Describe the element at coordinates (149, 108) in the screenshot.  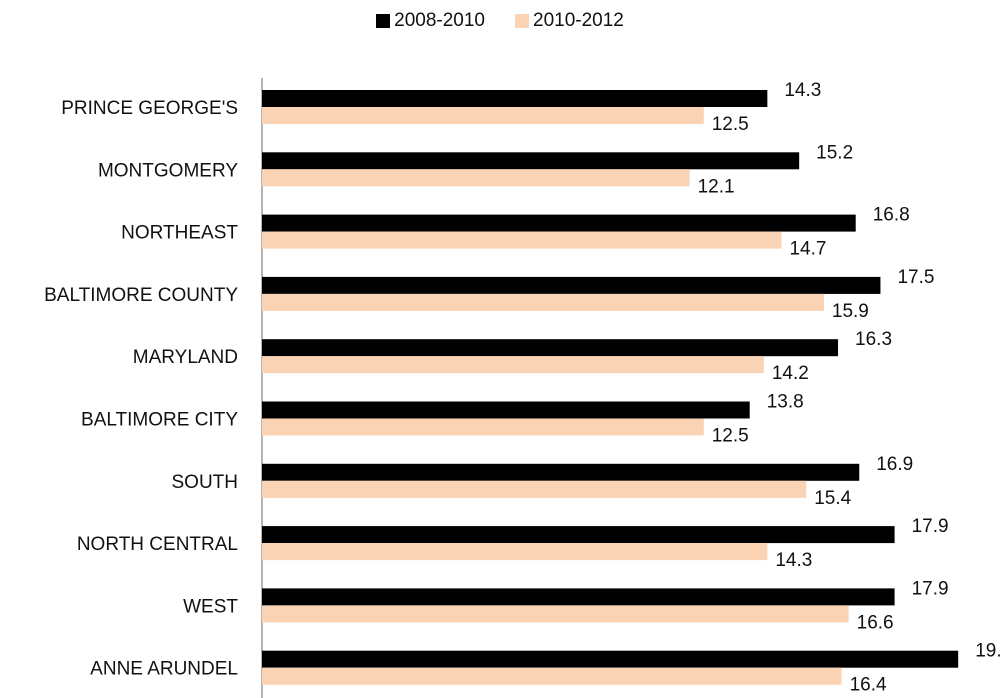
I see `category-label: PRINCE GEORGE'S` at that location.